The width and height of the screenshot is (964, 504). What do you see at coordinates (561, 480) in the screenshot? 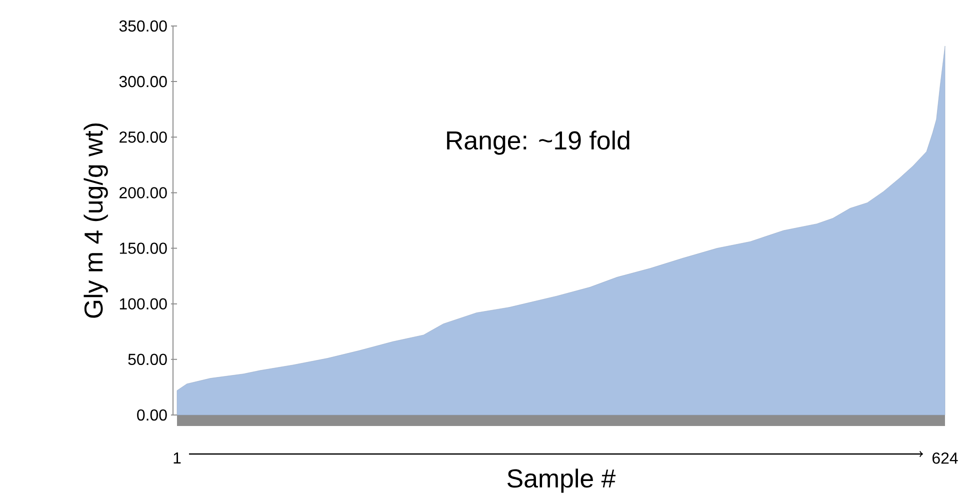
I see `x-axis-title: Sample #` at bounding box center [561, 480].